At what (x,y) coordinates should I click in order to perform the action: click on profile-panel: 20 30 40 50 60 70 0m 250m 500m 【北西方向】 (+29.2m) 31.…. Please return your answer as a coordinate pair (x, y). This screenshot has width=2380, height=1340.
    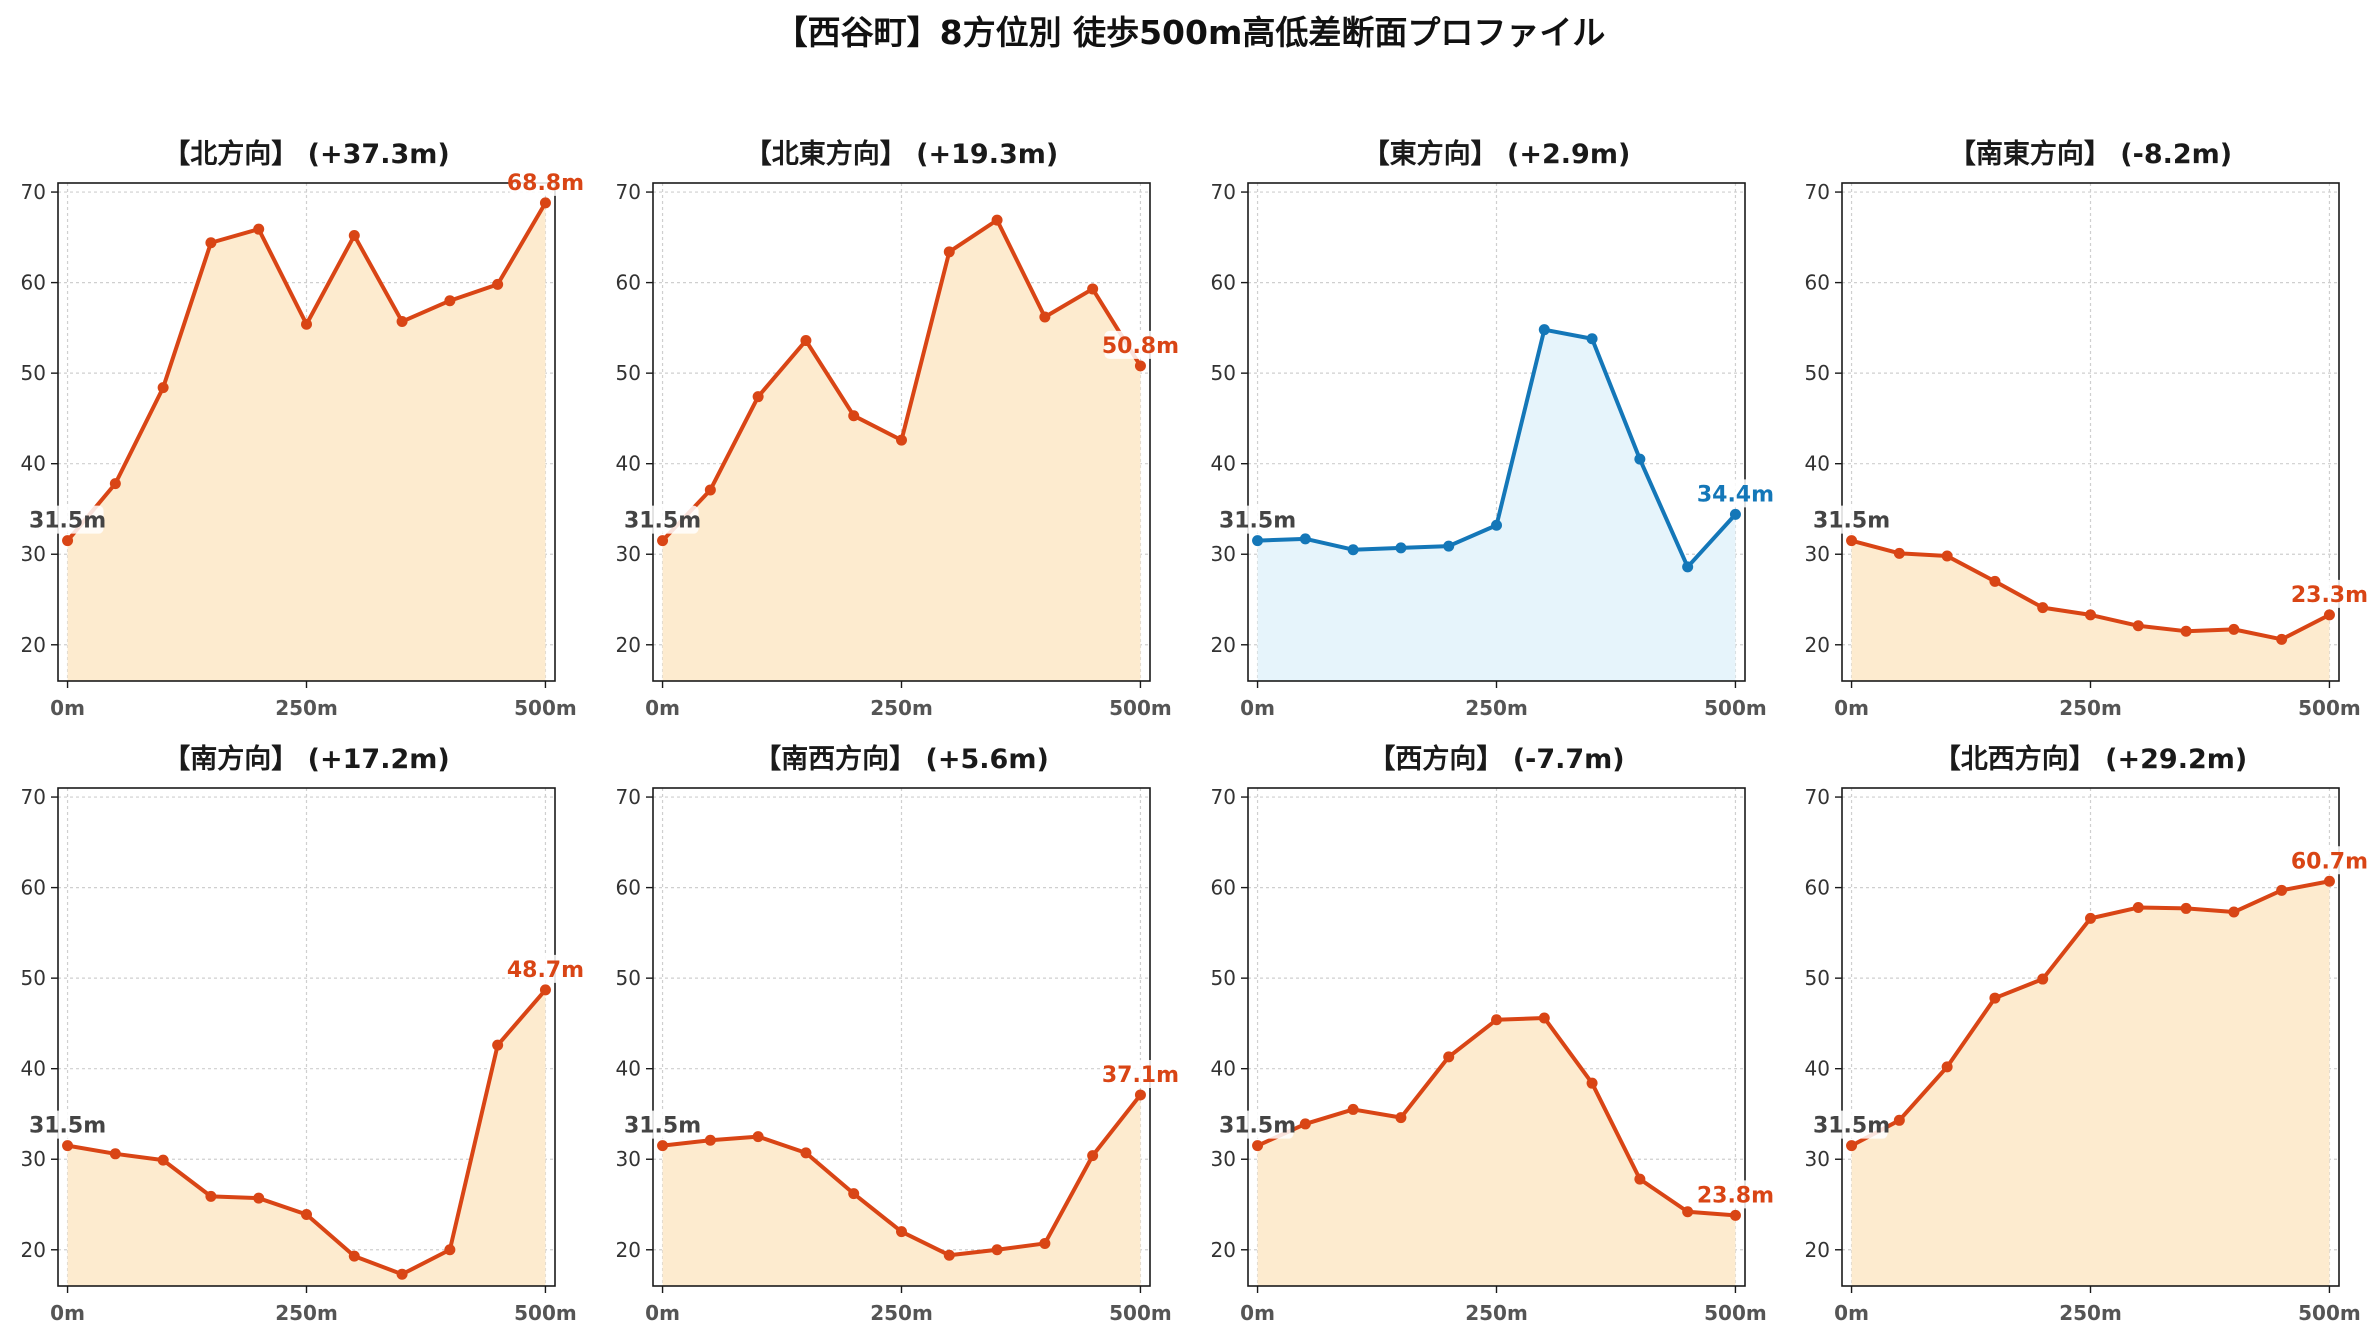
    Looking at the image, I should click on (2087, 1034).